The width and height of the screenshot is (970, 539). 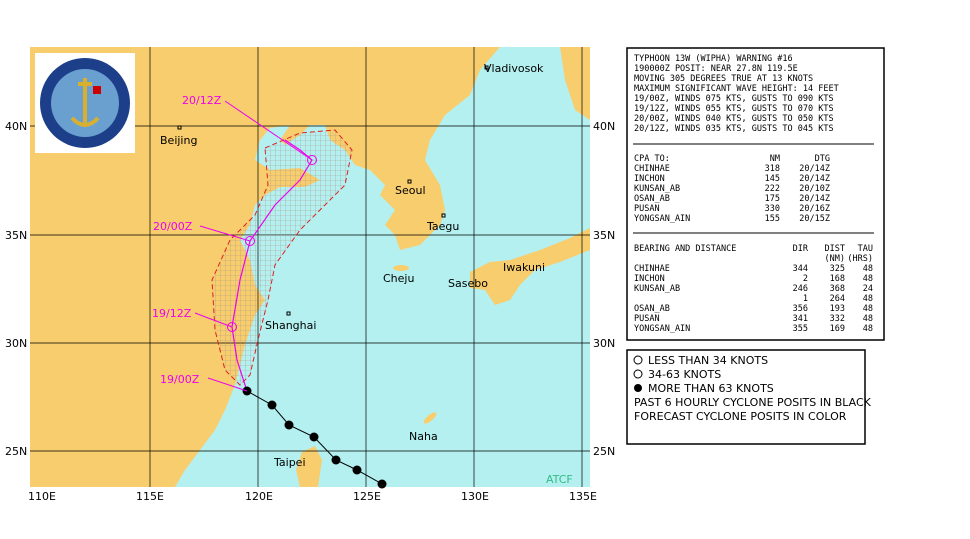 I want to click on cpa-cell: KUNSAN_AB, so click(x=657, y=189).